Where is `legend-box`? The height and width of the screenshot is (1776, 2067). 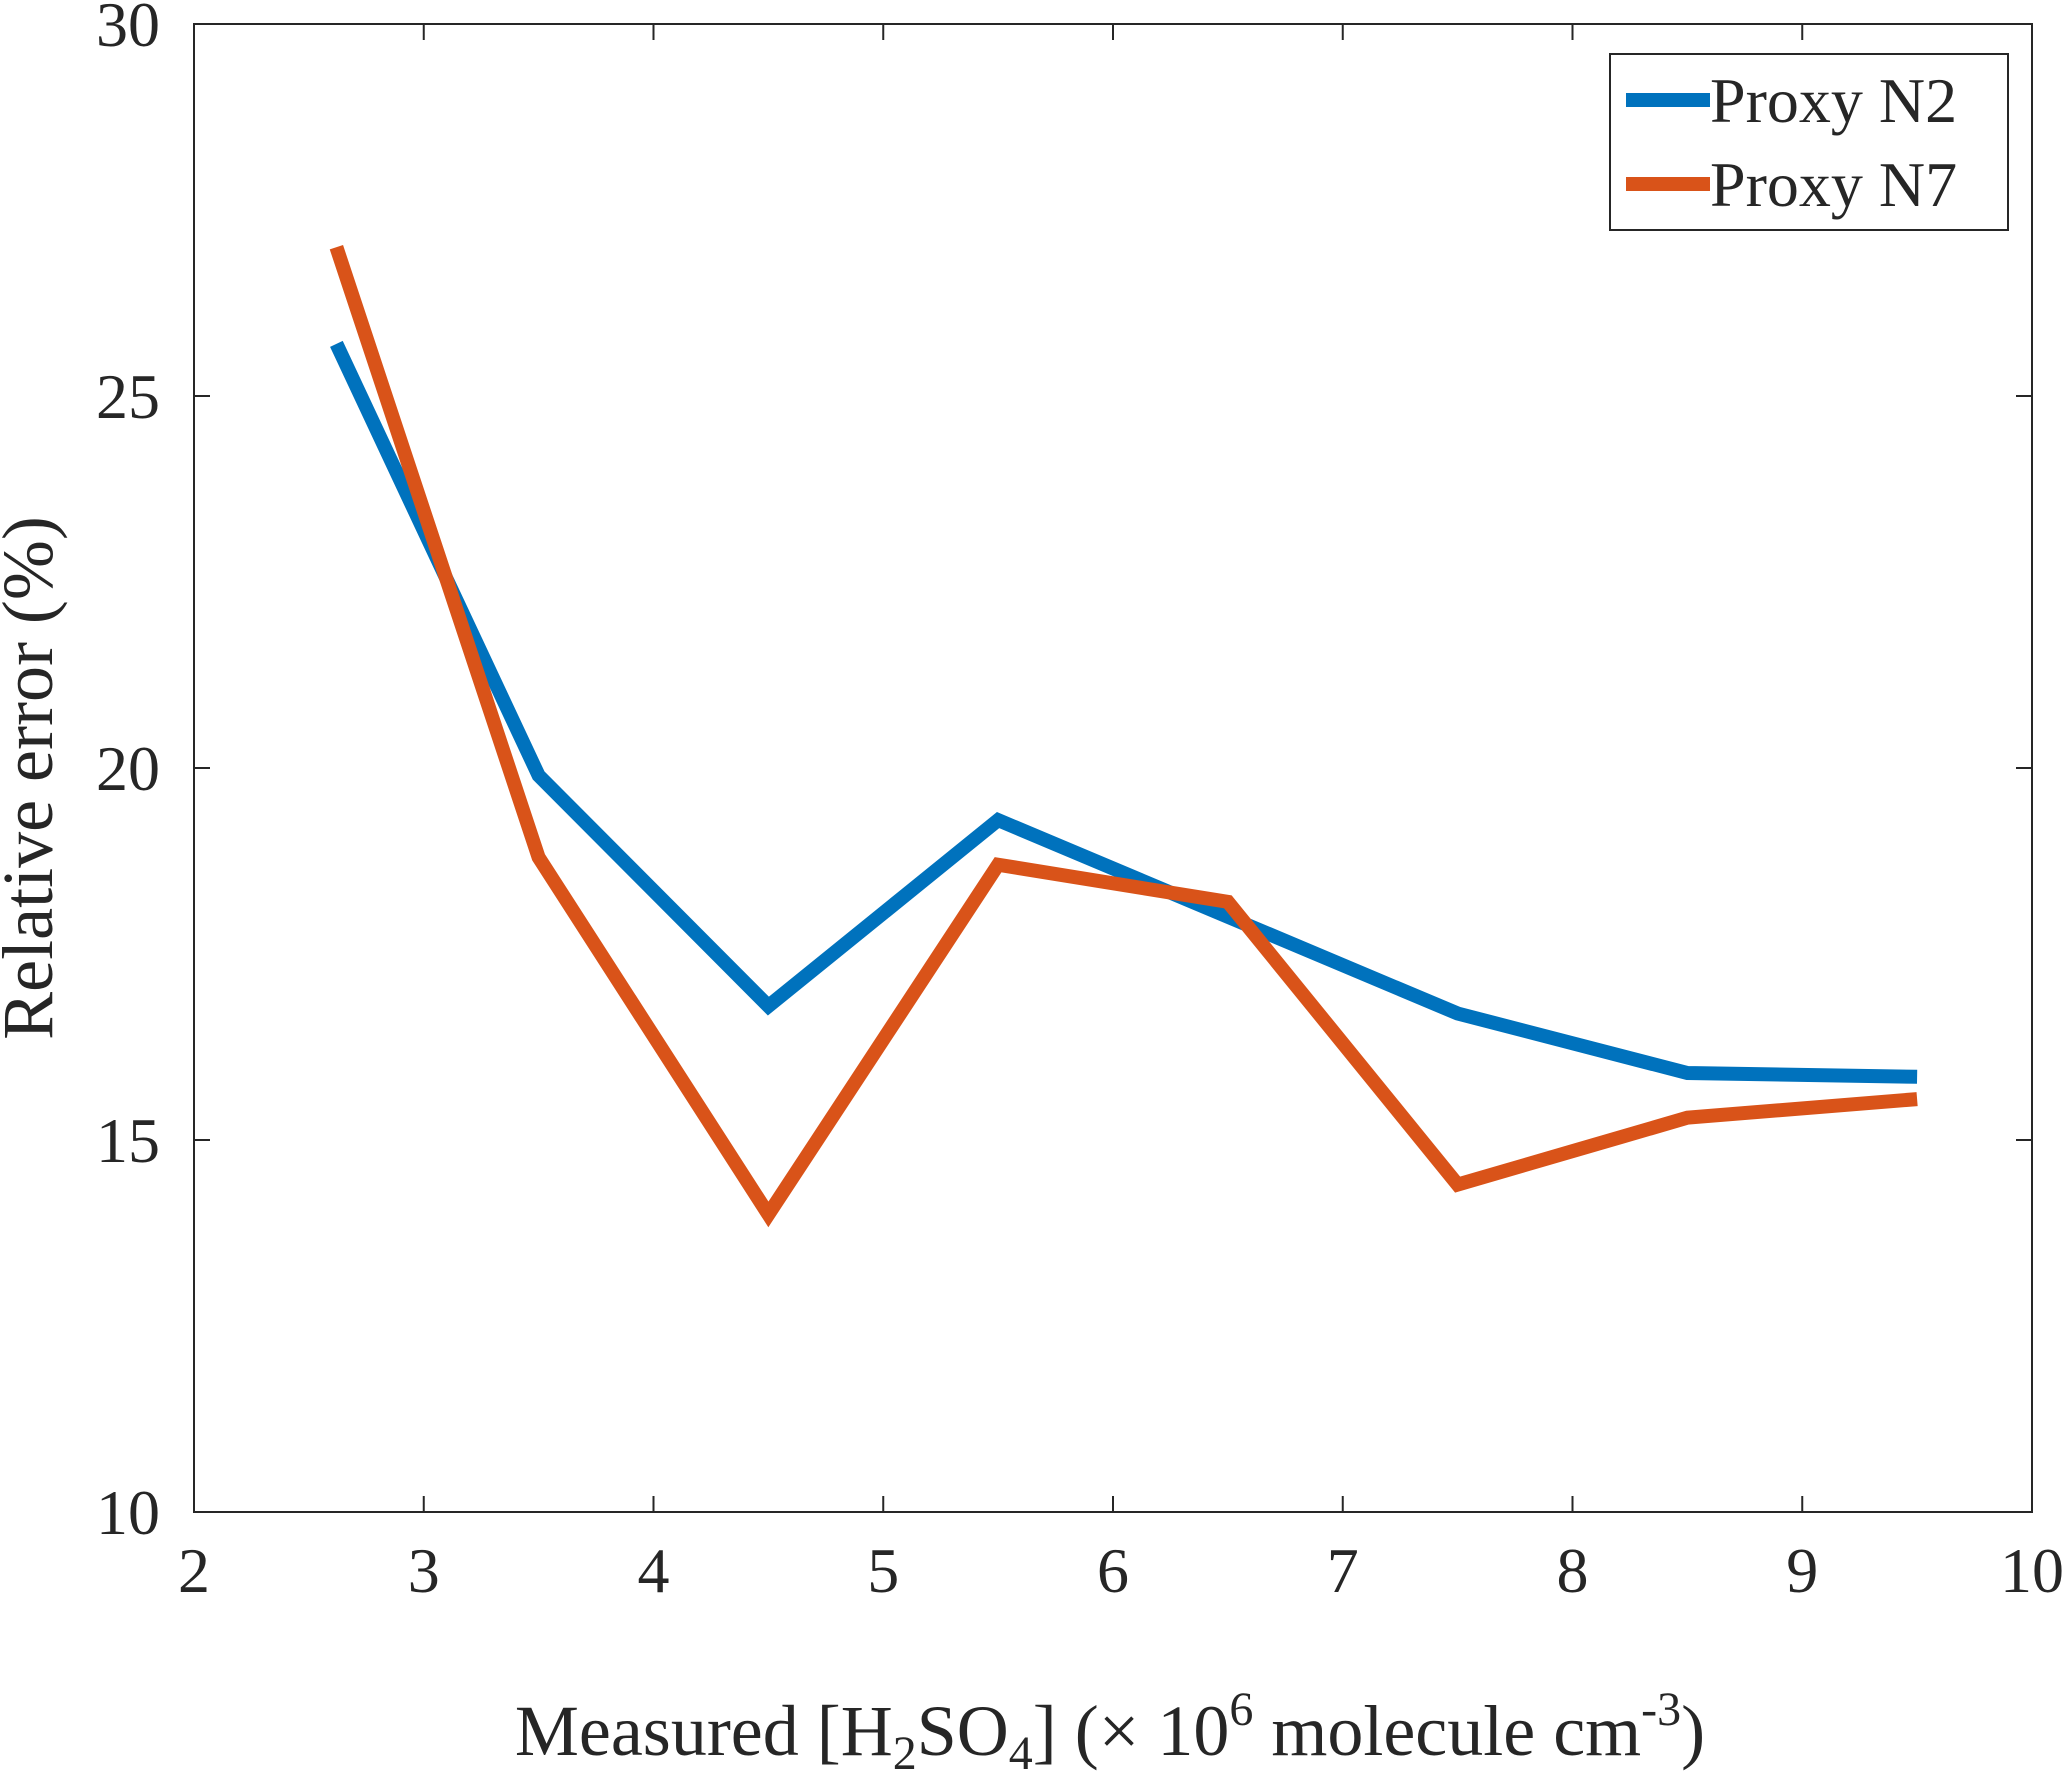
legend-box is located at coordinates (1809, 142).